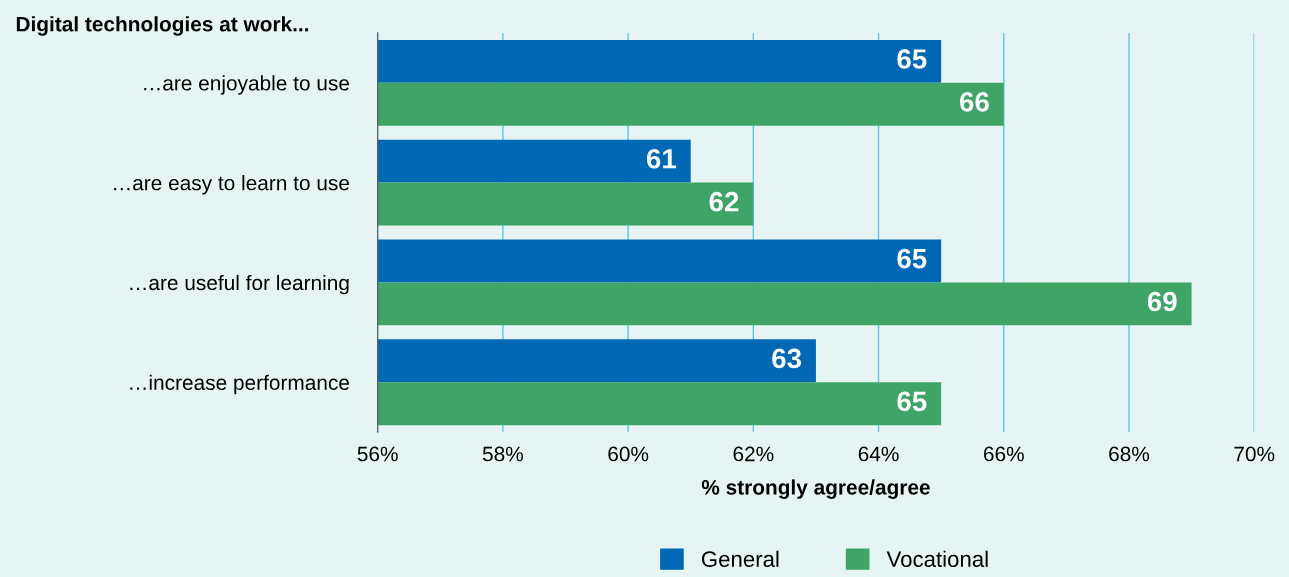 This screenshot has width=1289, height=577. Describe the element at coordinates (1129, 454) in the screenshot. I see `x-tick-label: 68%` at that location.